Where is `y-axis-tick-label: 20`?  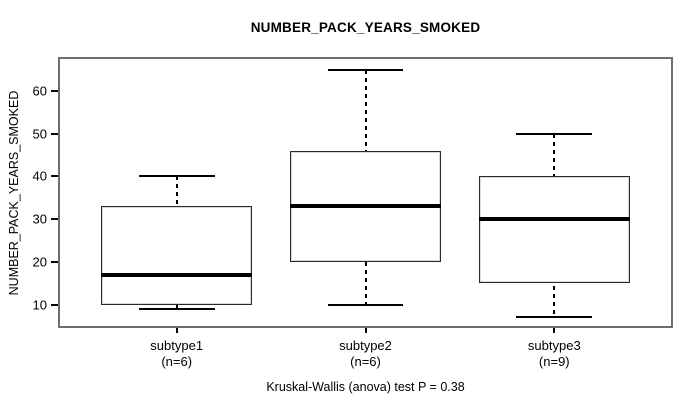 y-axis-tick-label: 20 is located at coordinates (39, 262).